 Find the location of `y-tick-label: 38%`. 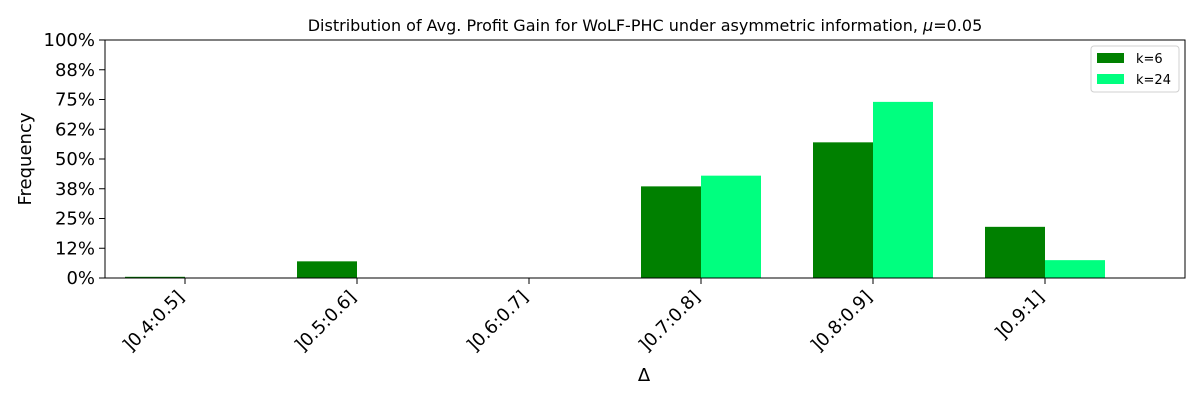

y-tick-label: 38% is located at coordinates (75, 189).